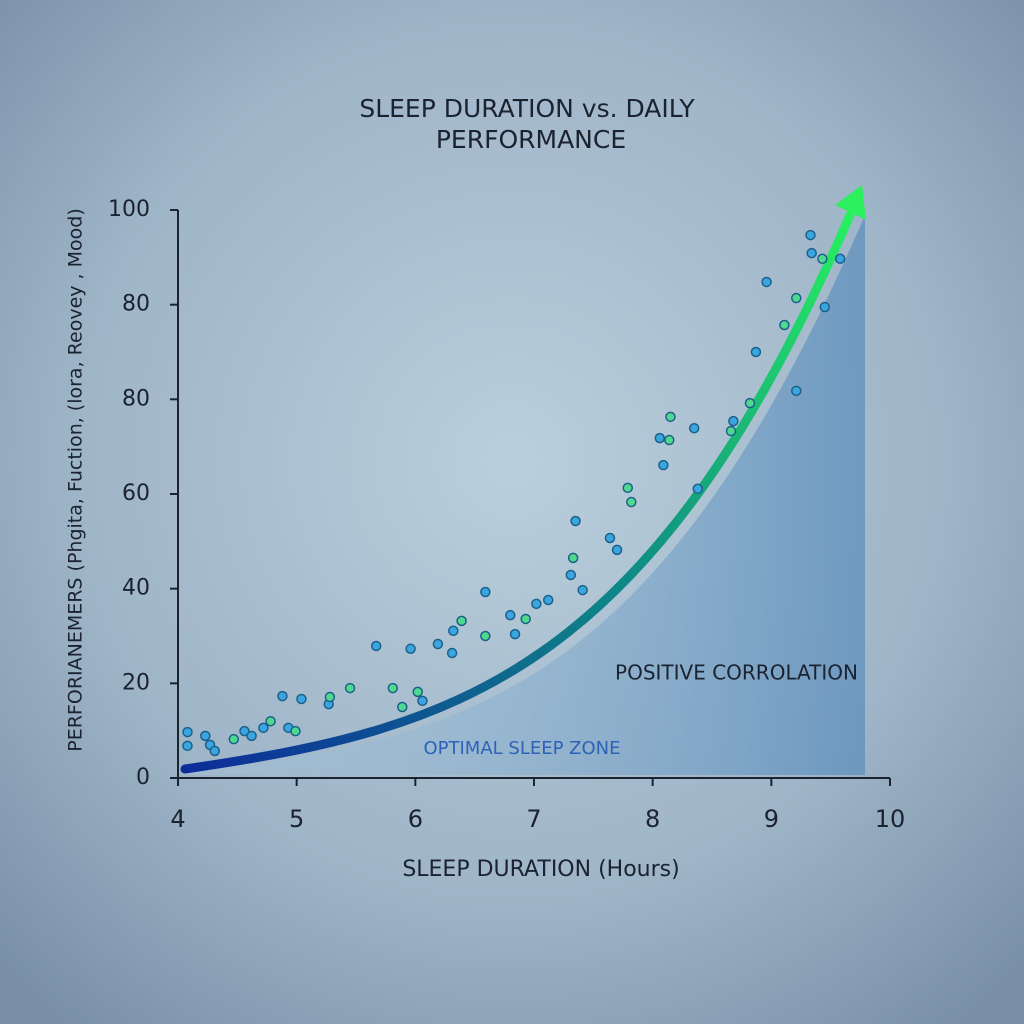 The image size is (1024, 1024). What do you see at coordinates (177, 819) in the screenshot?
I see `x-tick-label: 4` at bounding box center [177, 819].